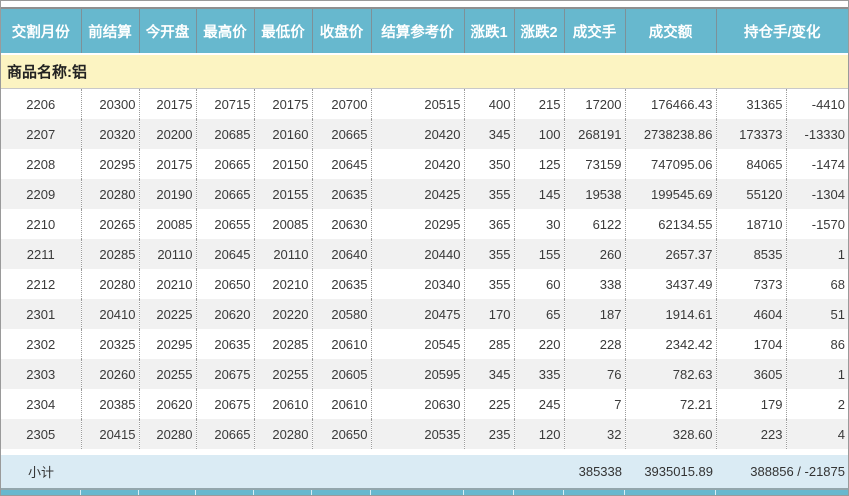 The width and height of the screenshot is (849, 496). I want to click on subtotal-turnover: 3935015.89, so click(670, 468).